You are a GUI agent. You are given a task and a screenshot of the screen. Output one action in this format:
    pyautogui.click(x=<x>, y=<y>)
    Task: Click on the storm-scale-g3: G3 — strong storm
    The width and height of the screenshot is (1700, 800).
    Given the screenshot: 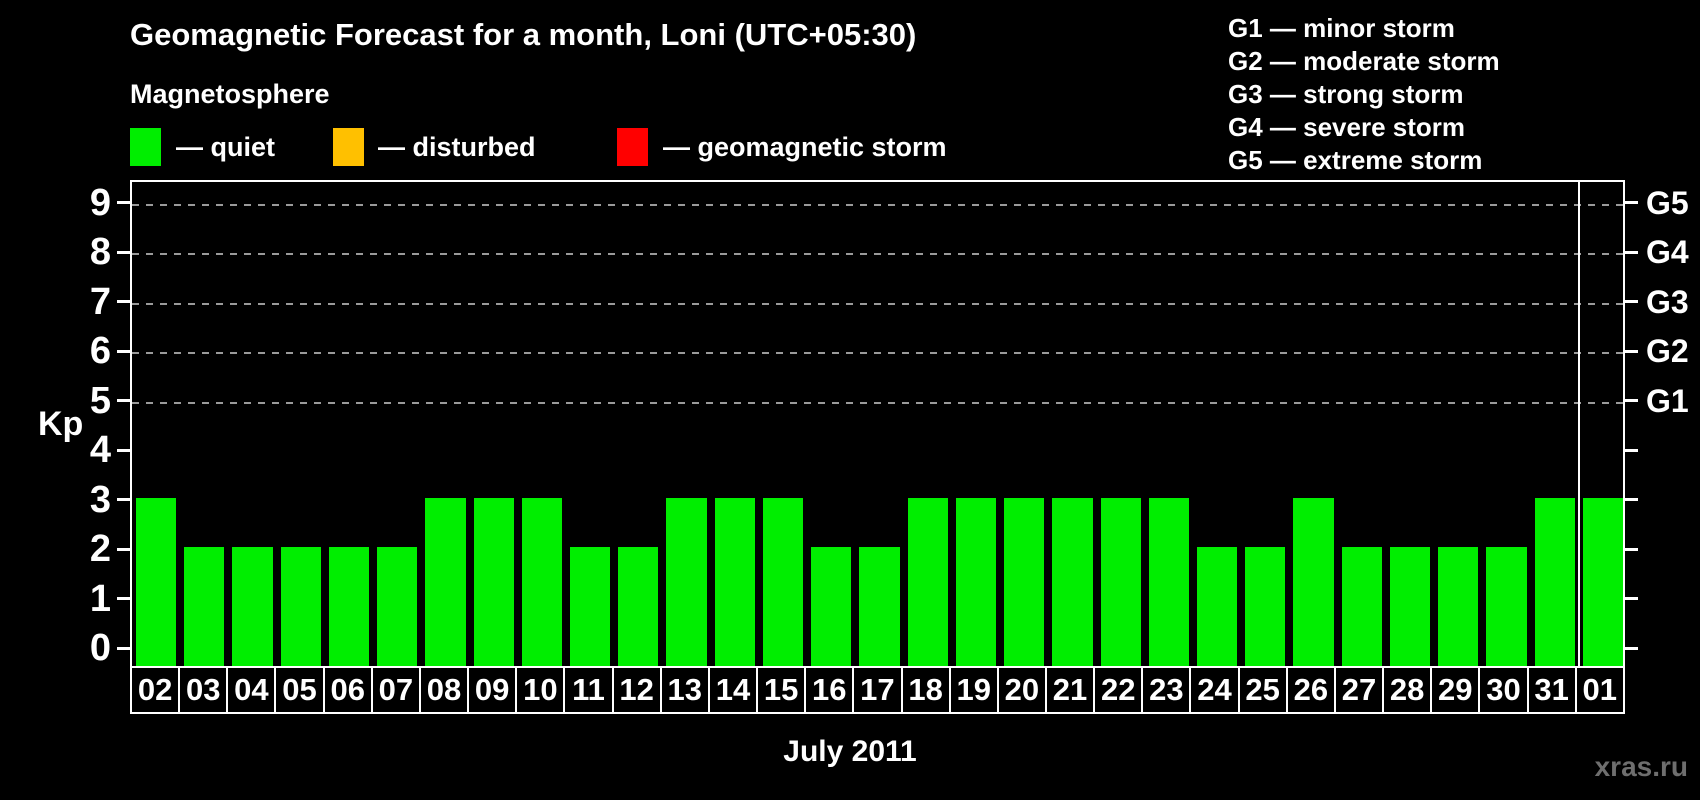 What is the action you would take?
    pyautogui.click(x=1346, y=94)
    